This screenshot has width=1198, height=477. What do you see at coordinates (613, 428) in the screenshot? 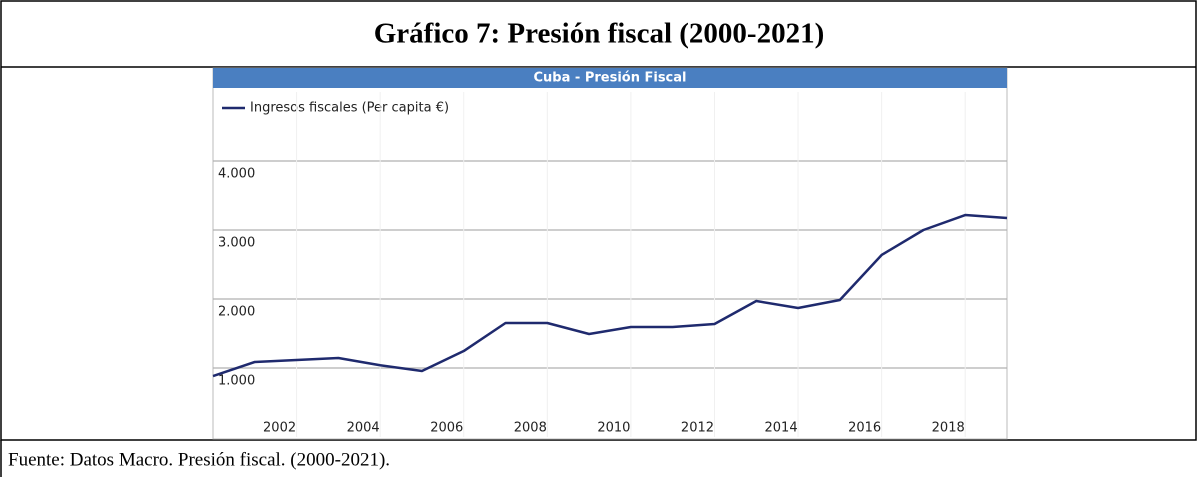
I see `x-tick-label: 2010` at bounding box center [613, 428].